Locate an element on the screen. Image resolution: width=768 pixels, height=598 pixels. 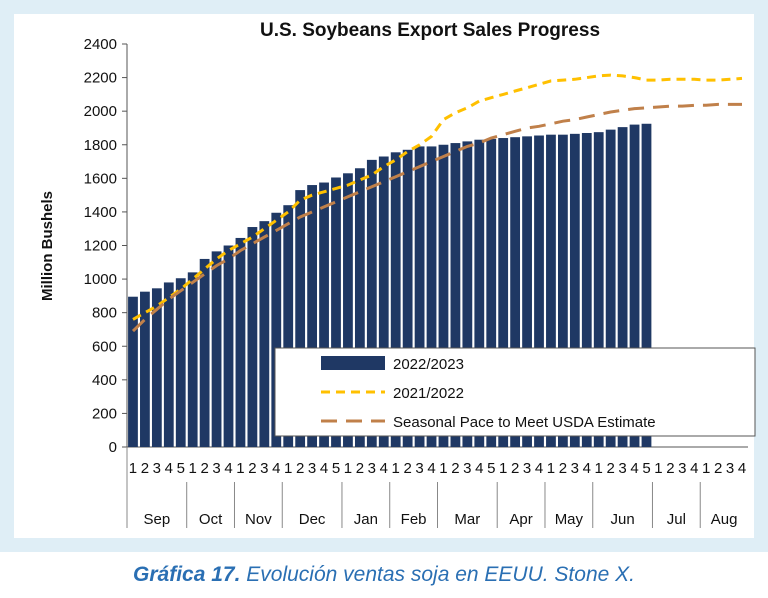
x-month-label: Sep is located at coordinates (157, 519).